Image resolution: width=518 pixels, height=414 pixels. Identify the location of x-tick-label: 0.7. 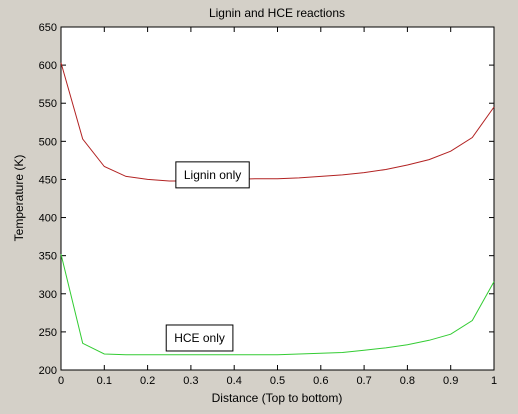
(363, 381).